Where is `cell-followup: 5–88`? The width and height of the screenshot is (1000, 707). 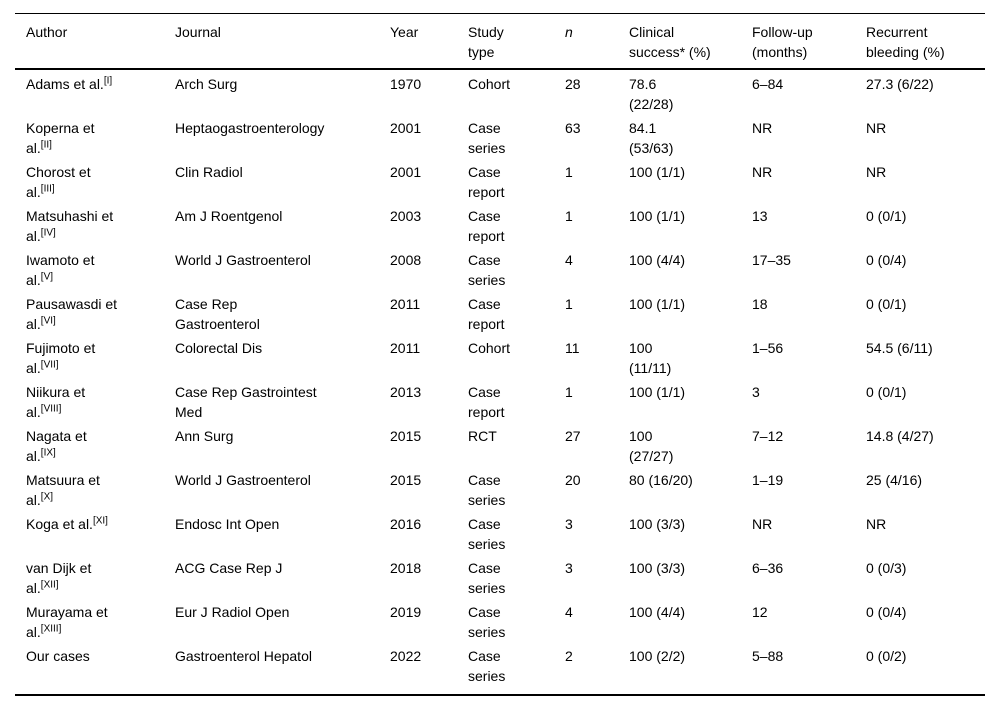
cell-followup: 5–88 is located at coordinates (768, 656).